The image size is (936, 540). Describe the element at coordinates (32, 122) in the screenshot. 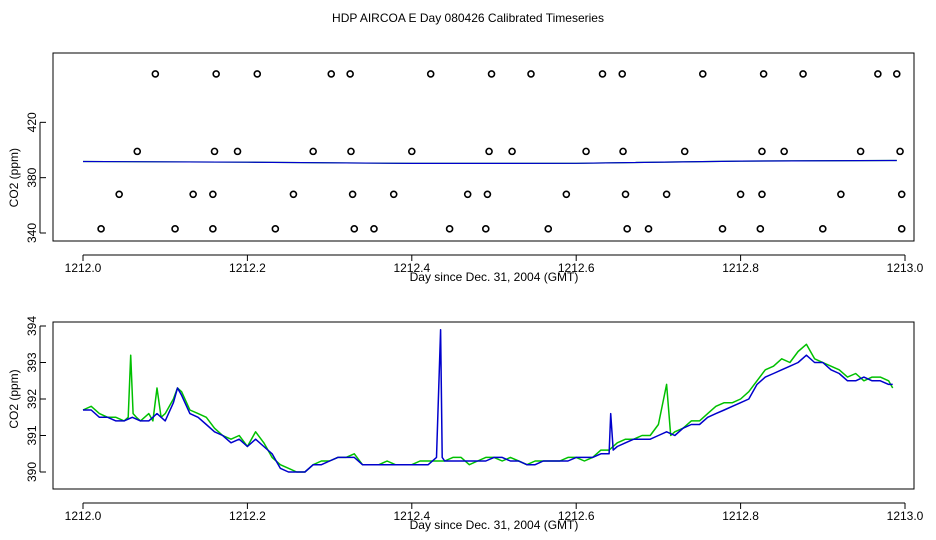

I see `y-tick-label: 420` at that location.